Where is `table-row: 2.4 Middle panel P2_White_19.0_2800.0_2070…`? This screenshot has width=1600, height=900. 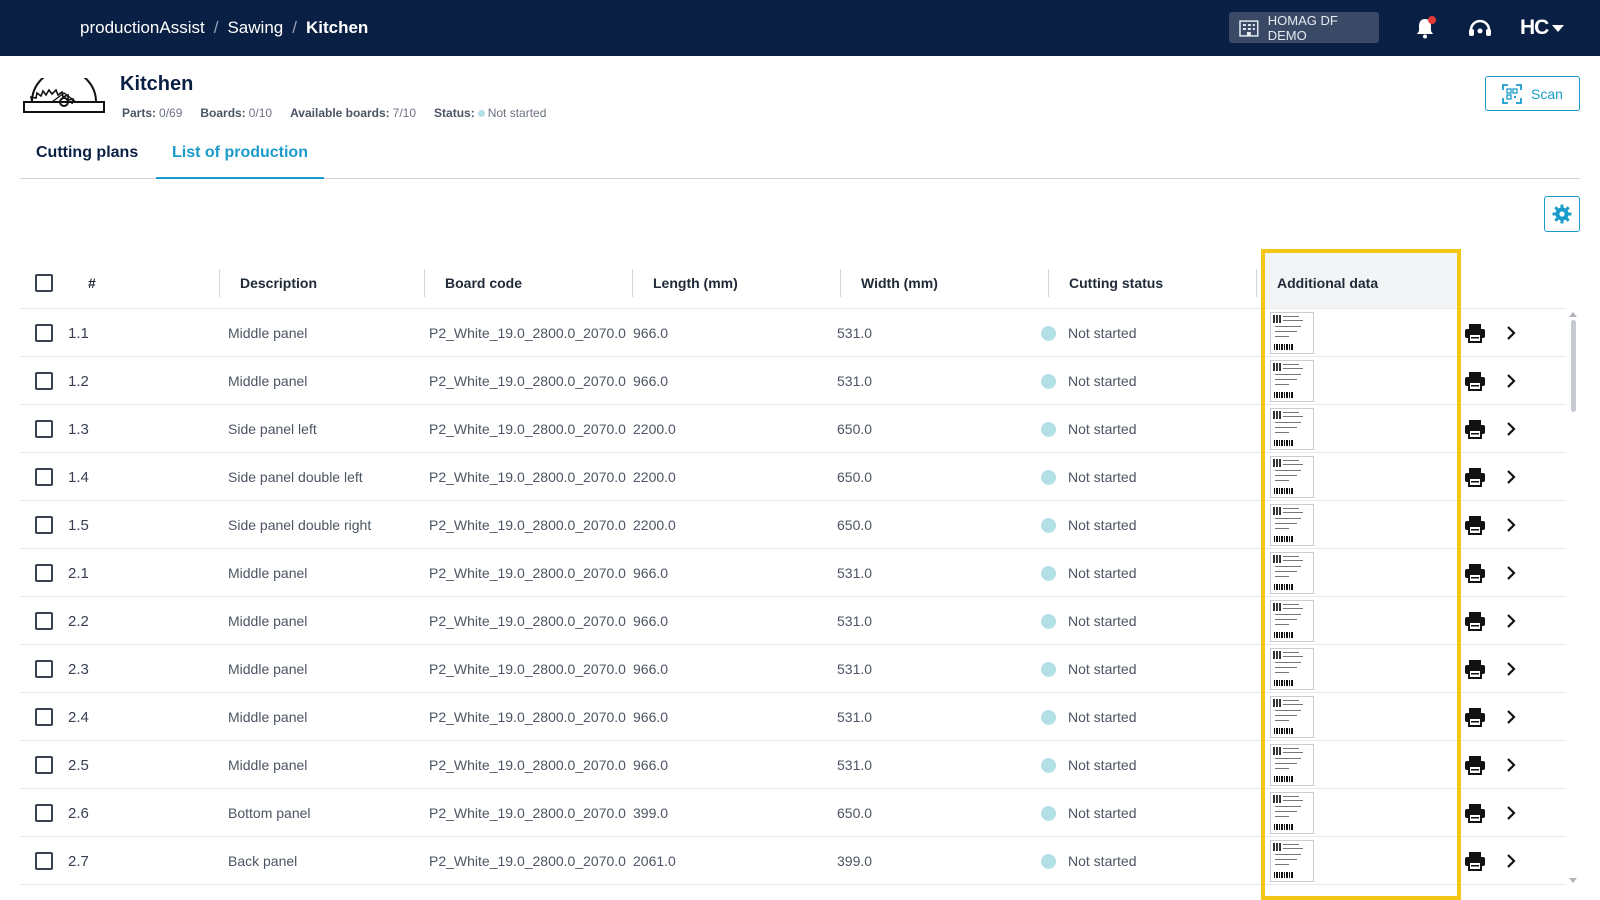
table-row: 2.4 Middle panel P2_White_19.0_2800.0_2070… is located at coordinates (792, 717).